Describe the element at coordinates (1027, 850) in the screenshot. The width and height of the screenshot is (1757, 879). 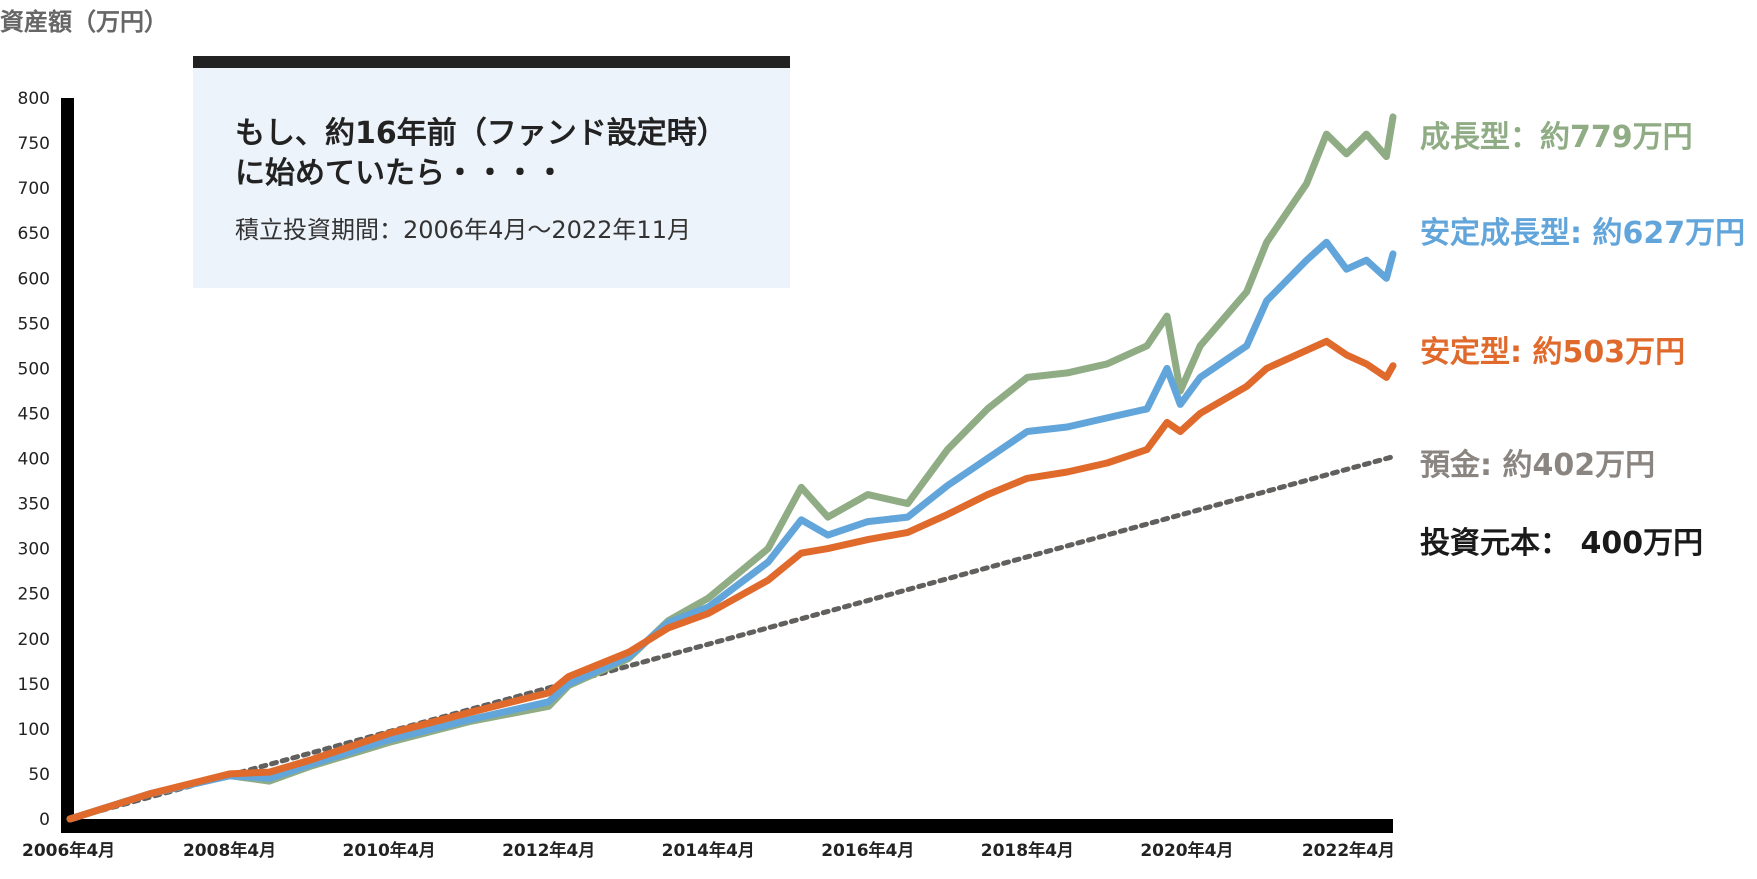
I see `x-tick-label: 2018年4月` at that location.